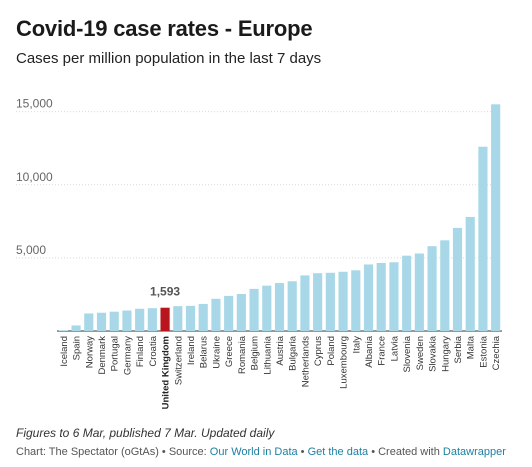  I want to click on x-tick-label: Latvia, so click(394, 348).